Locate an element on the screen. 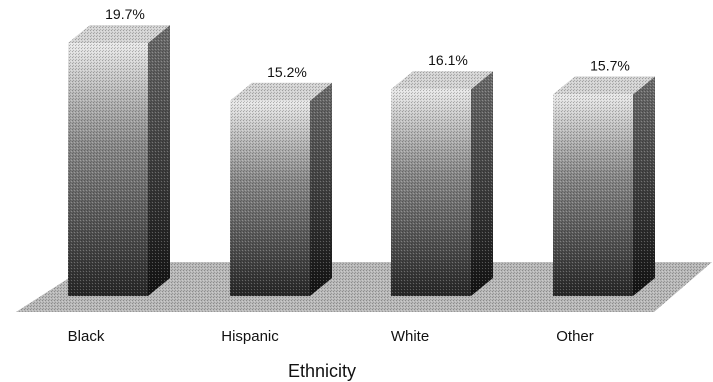 Image resolution: width=713 pixels, height=382 pixels. value-label-hispanic: 15.2% is located at coordinates (287, 72).